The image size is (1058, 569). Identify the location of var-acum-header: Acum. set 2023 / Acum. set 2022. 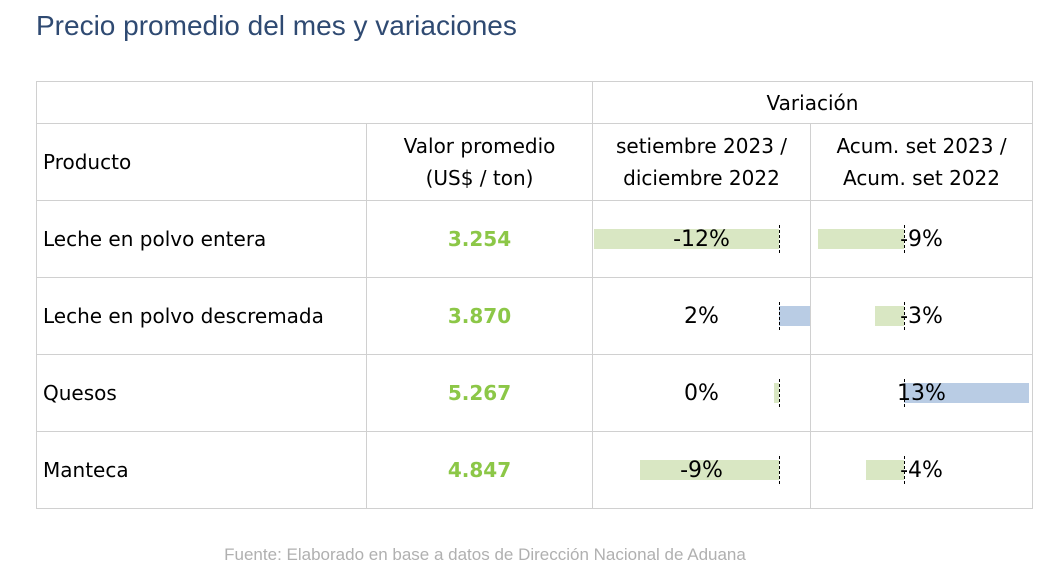
(921, 162).